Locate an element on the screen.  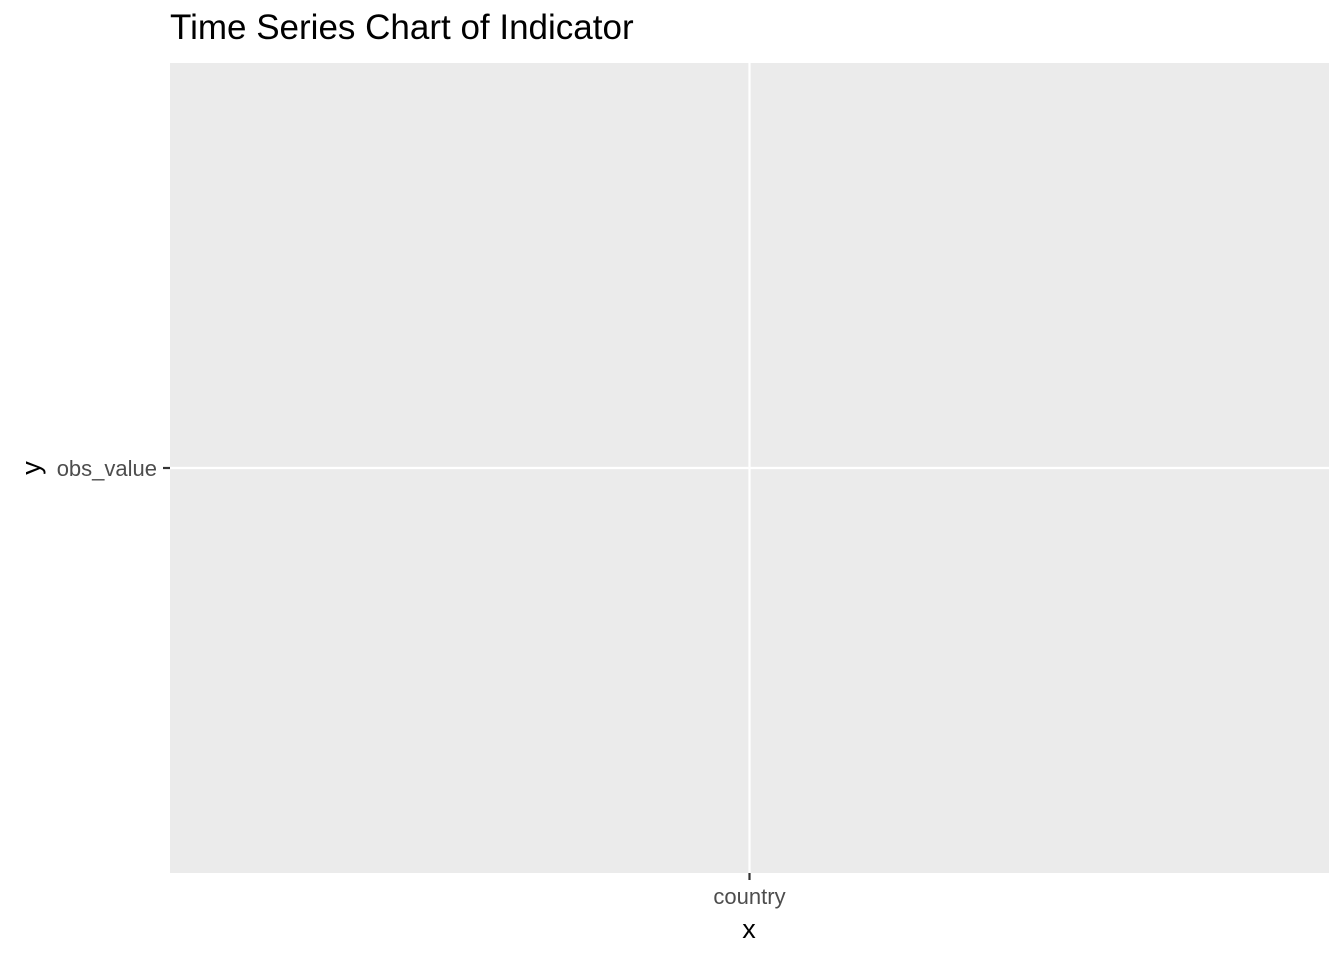
x-axis-title: x is located at coordinates (749, 929).